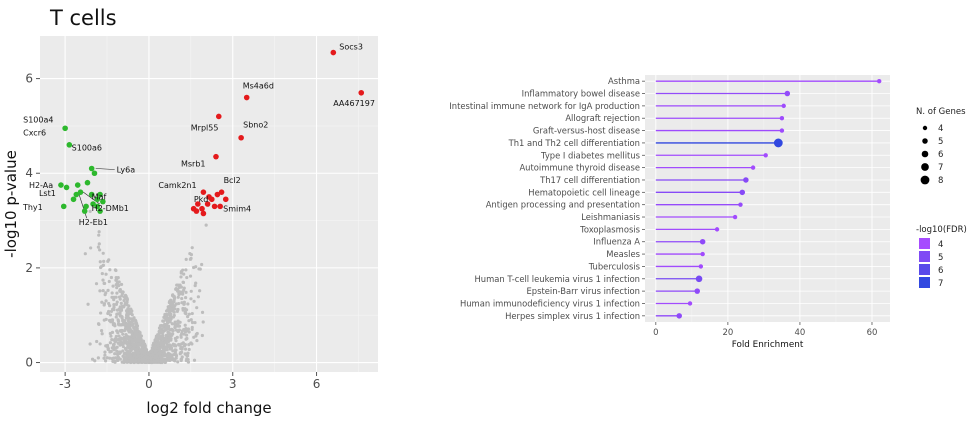 This screenshot has width=979, height=429. Describe the element at coordinates (205, 127) in the screenshot. I see `volcano-gene-label: Mrpl55` at that location.